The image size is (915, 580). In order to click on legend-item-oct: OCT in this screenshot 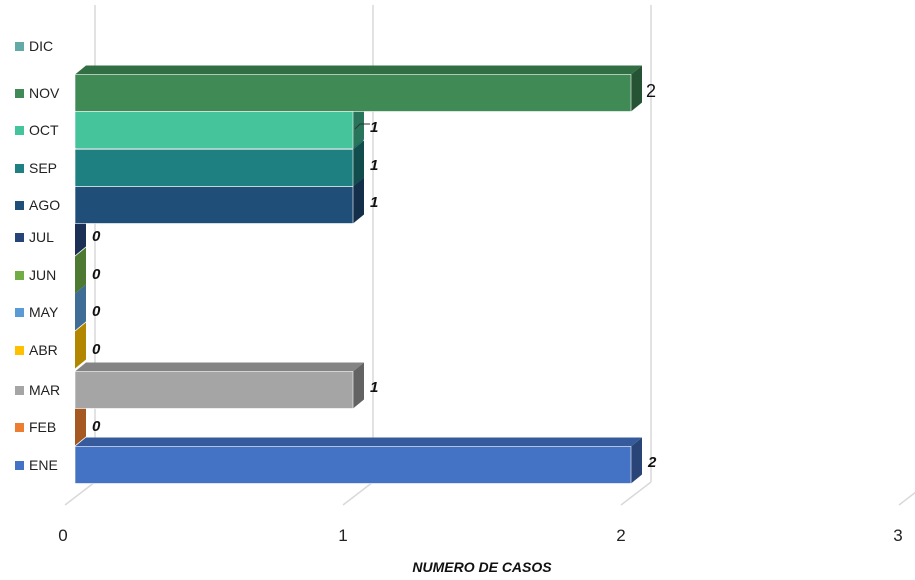, I will do `click(37, 130)`.